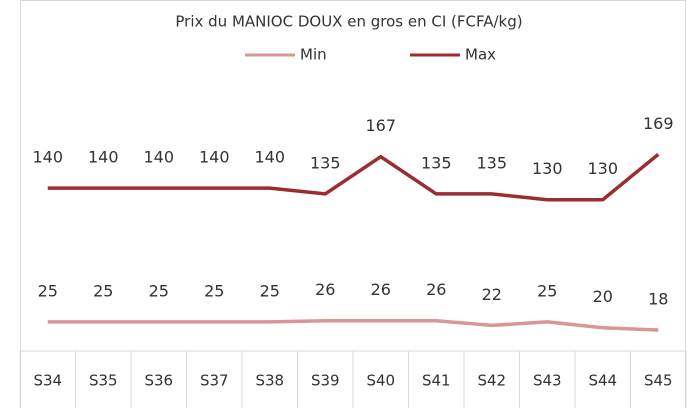  What do you see at coordinates (480, 55) in the screenshot?
I see `legend-label: Max` at bounding box center [480, 55].